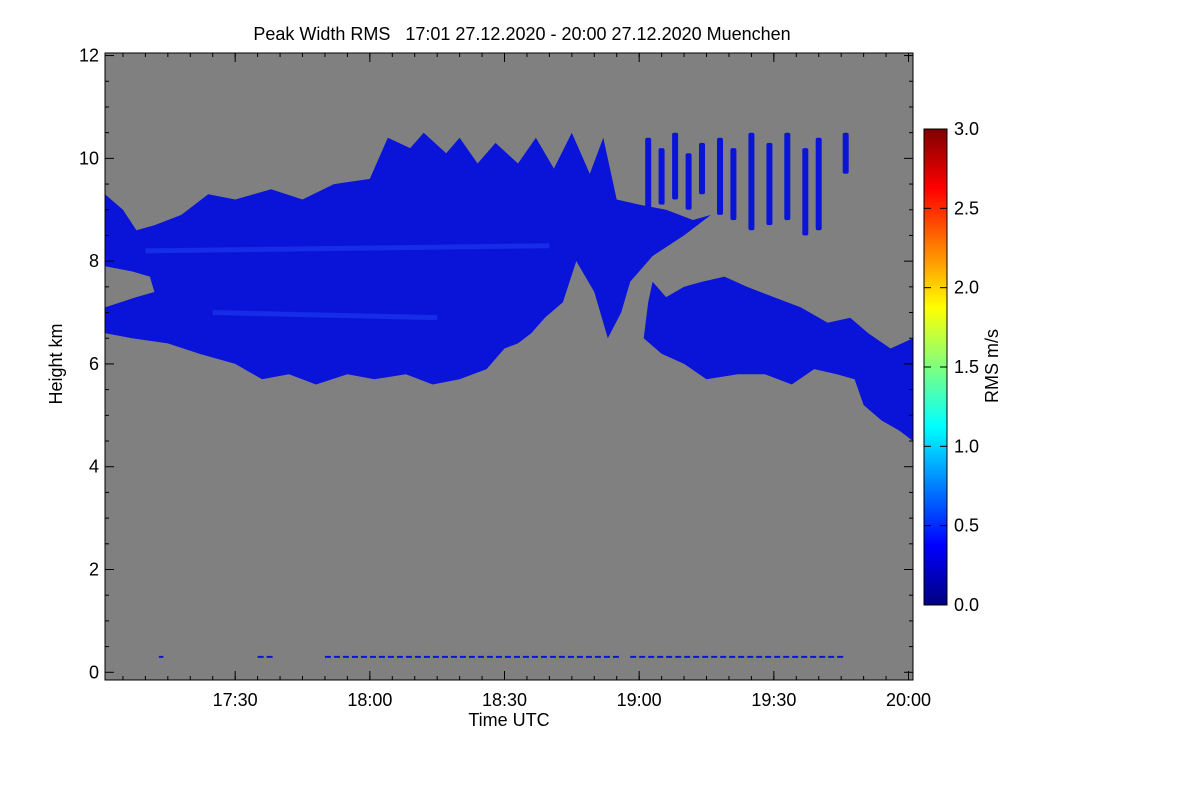 Image resolution: width=1200 pixels, height=800 pixels. What do you see at coordinates (235, 700) in the screenshot?
I see `x-tick-label: 17:30` at bounding box center [235, 700].